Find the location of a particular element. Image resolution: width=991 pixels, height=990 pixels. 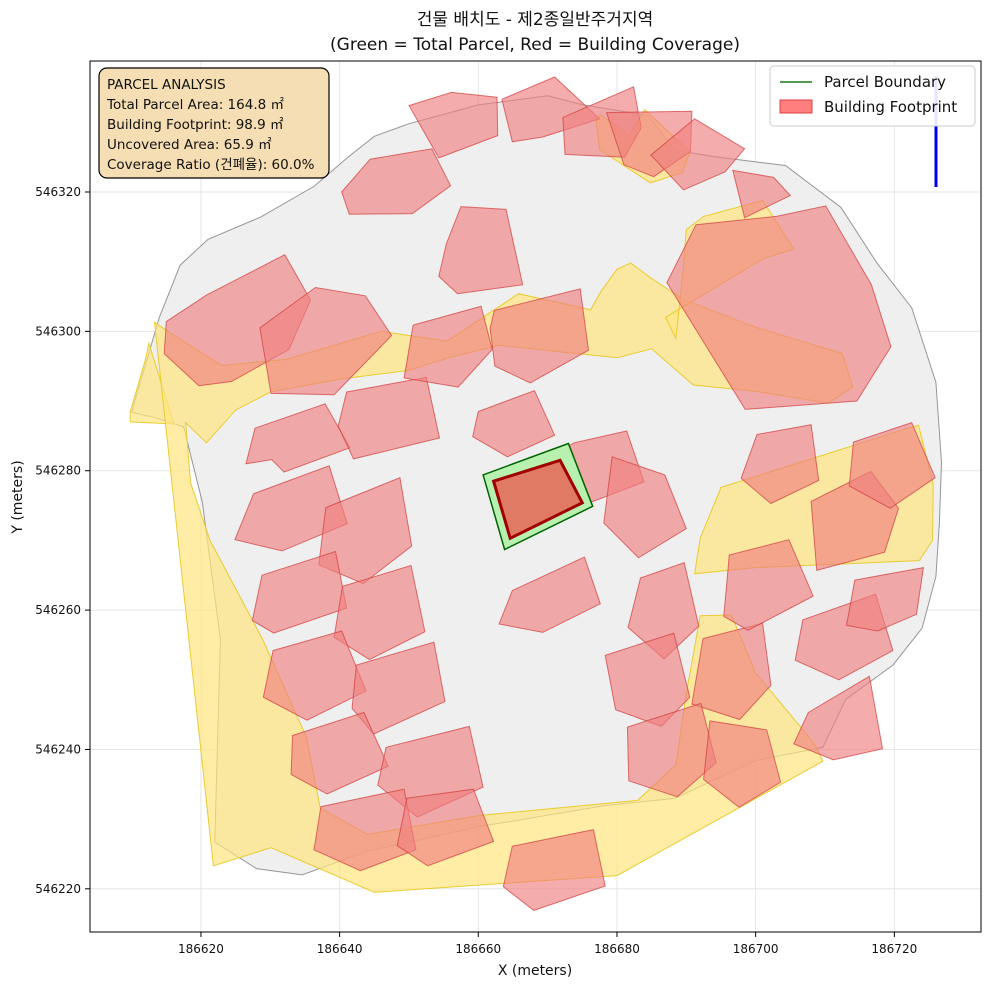

info-line-coverage: Coverage Ratio (건폐율): 60.0% is located at coordinates (211, 165).